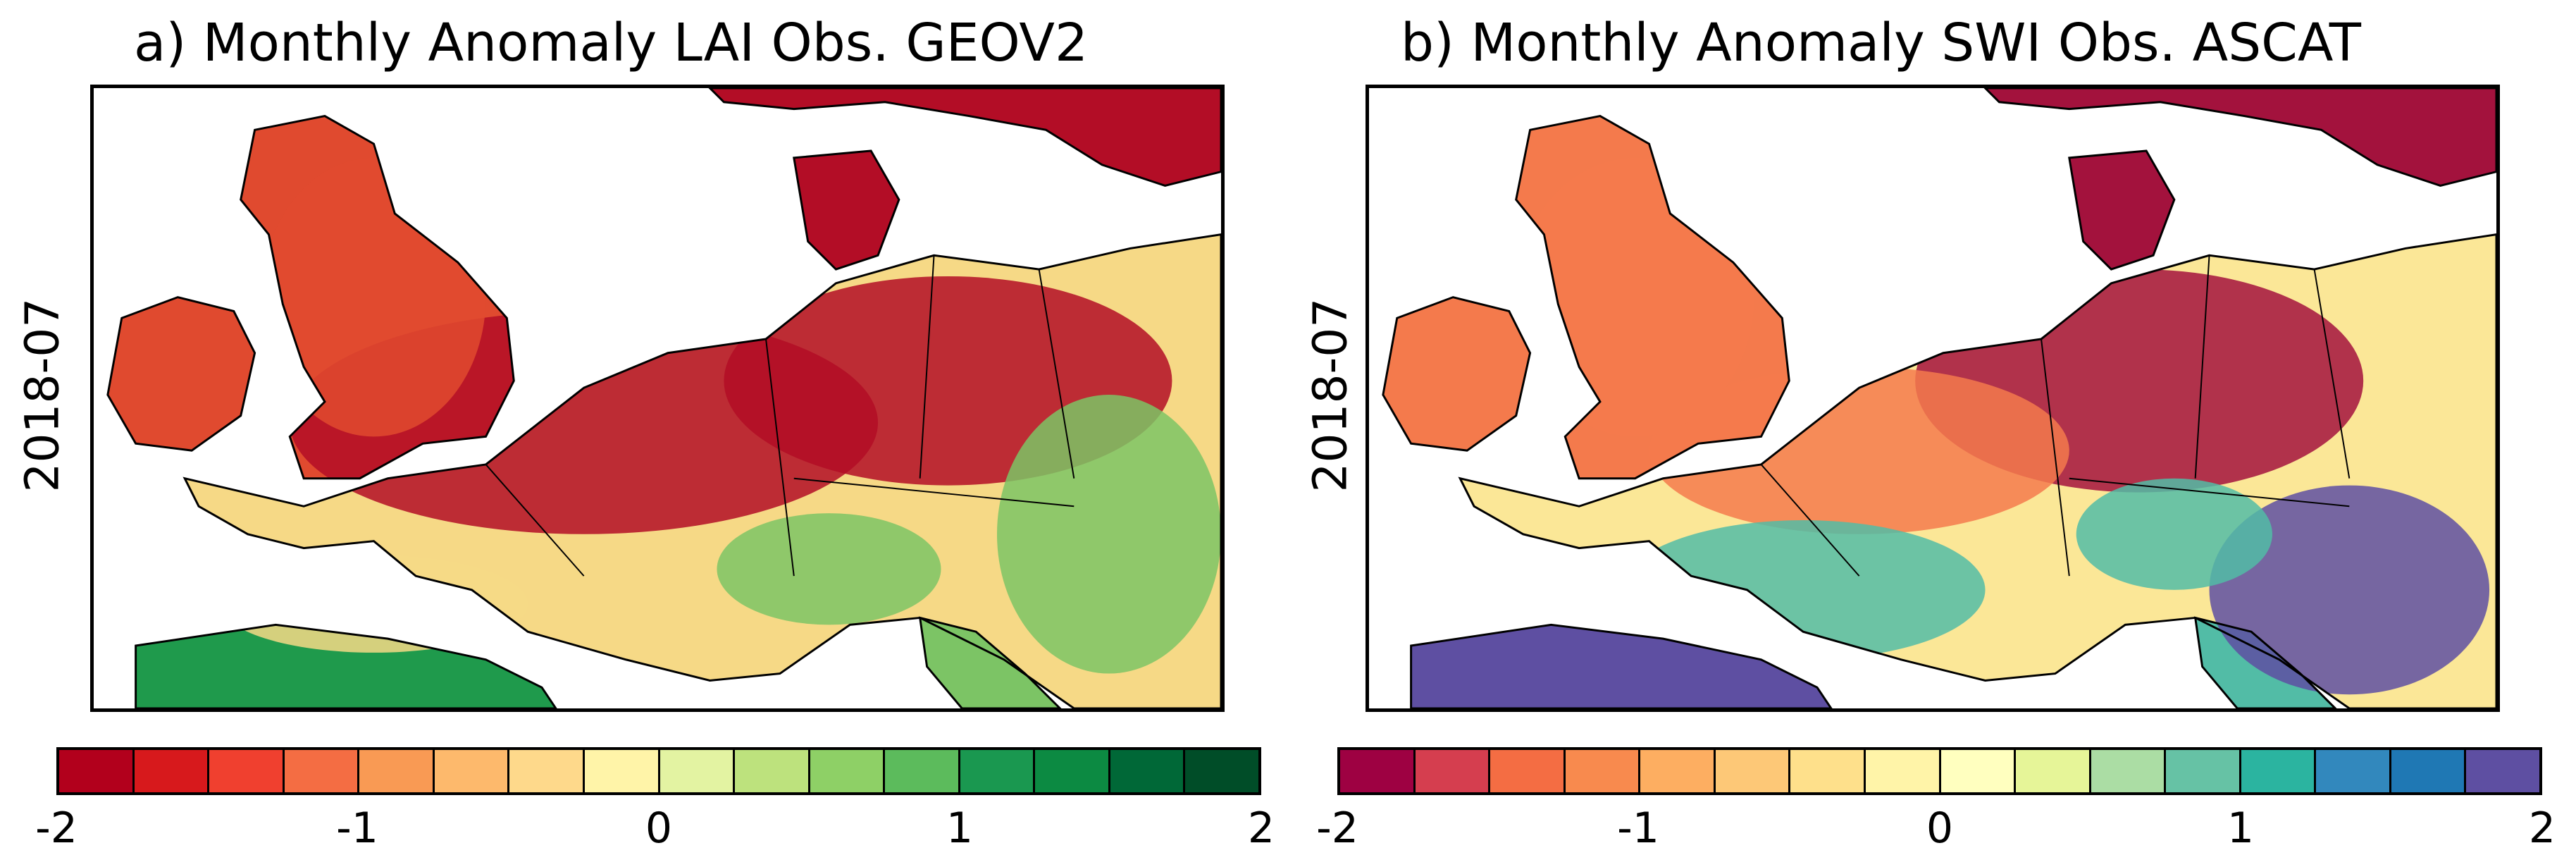 The height and width of the screenshot is (867, 2576). Describe the element at coordinates (1330, 395) in the screenshot. I see `panel-b-row-label: 2018-07` at that location.